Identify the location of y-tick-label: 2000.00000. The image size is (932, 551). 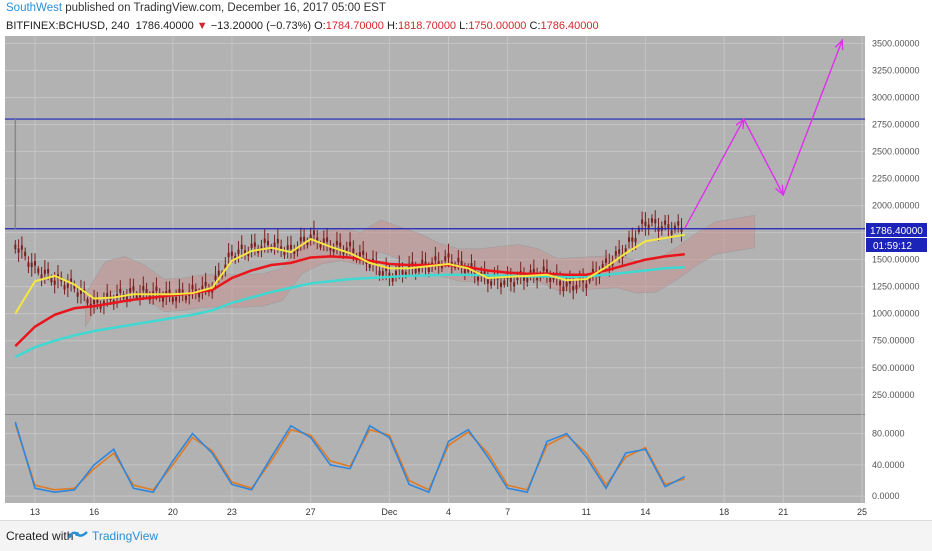
(896, 206).